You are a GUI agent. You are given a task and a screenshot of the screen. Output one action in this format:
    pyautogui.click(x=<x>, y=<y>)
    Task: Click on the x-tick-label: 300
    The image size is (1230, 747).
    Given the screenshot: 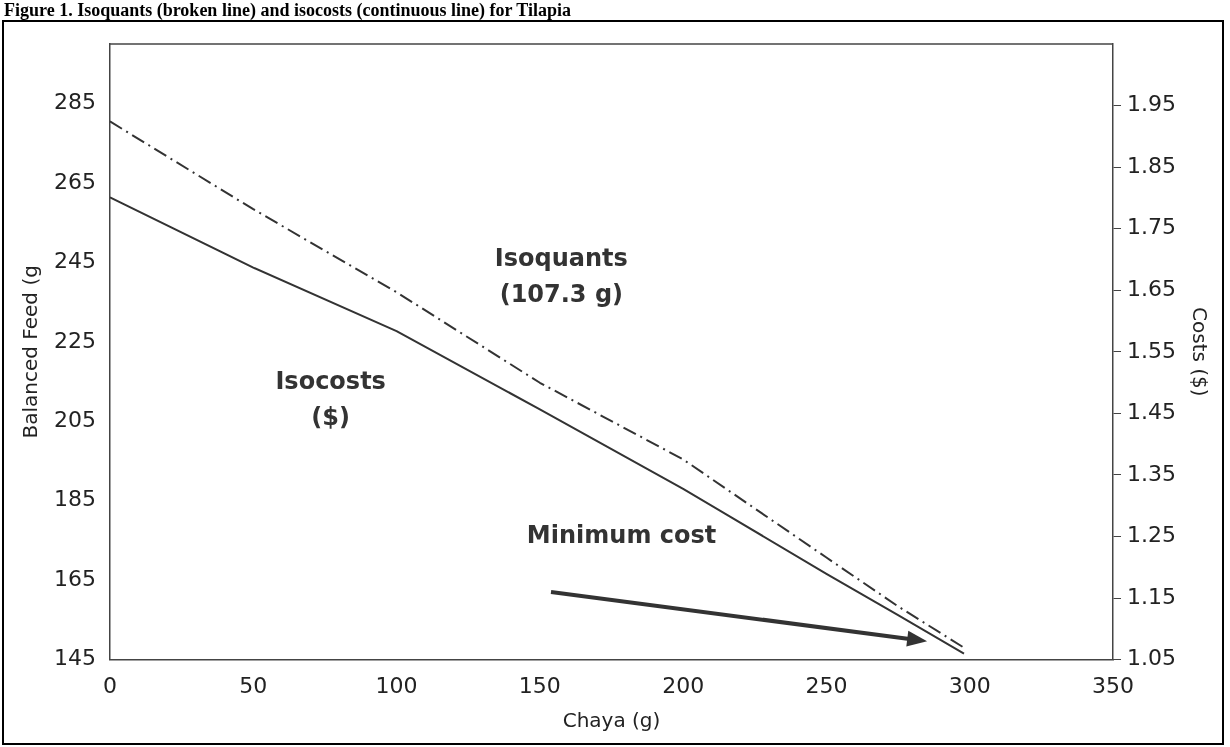 What is the action you would take?
    pyautogui.click(x=969, y=685)
    